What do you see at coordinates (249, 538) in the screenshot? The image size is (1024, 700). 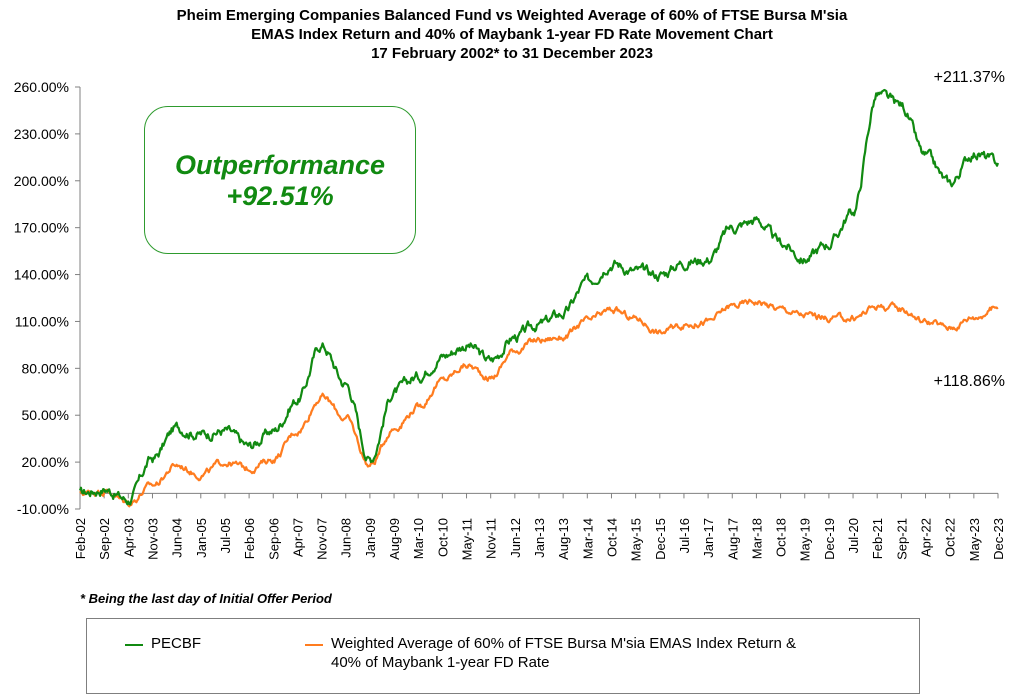 I see `x-tick-label: Feb-06` at bounding box center [249, 538].